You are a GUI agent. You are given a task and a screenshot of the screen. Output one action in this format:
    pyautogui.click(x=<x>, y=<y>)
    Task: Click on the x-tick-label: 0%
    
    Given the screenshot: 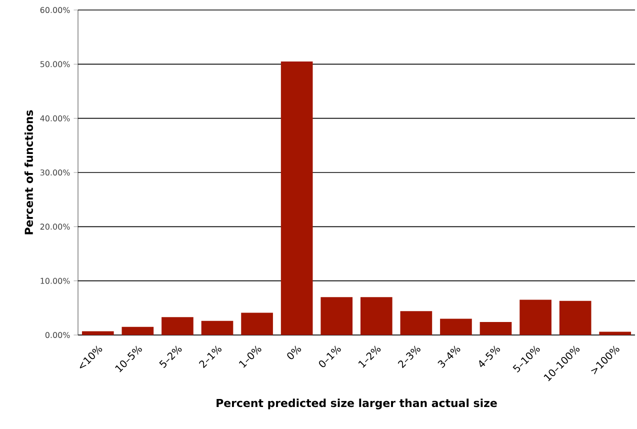 What is the action you would take?
    pyautogui.click(x=294, y=353)
    